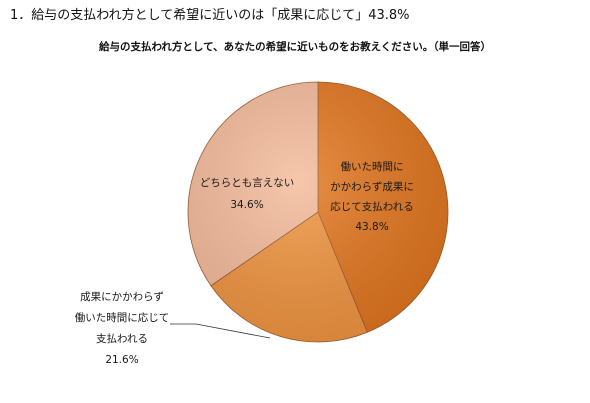 The height and width of the screenshot is (403, 590). What do you see at coordinates (122, 317) in the screenshot?
I see `slice-category-label: 働いた時間に応じて` at bounding box center [122, 317].